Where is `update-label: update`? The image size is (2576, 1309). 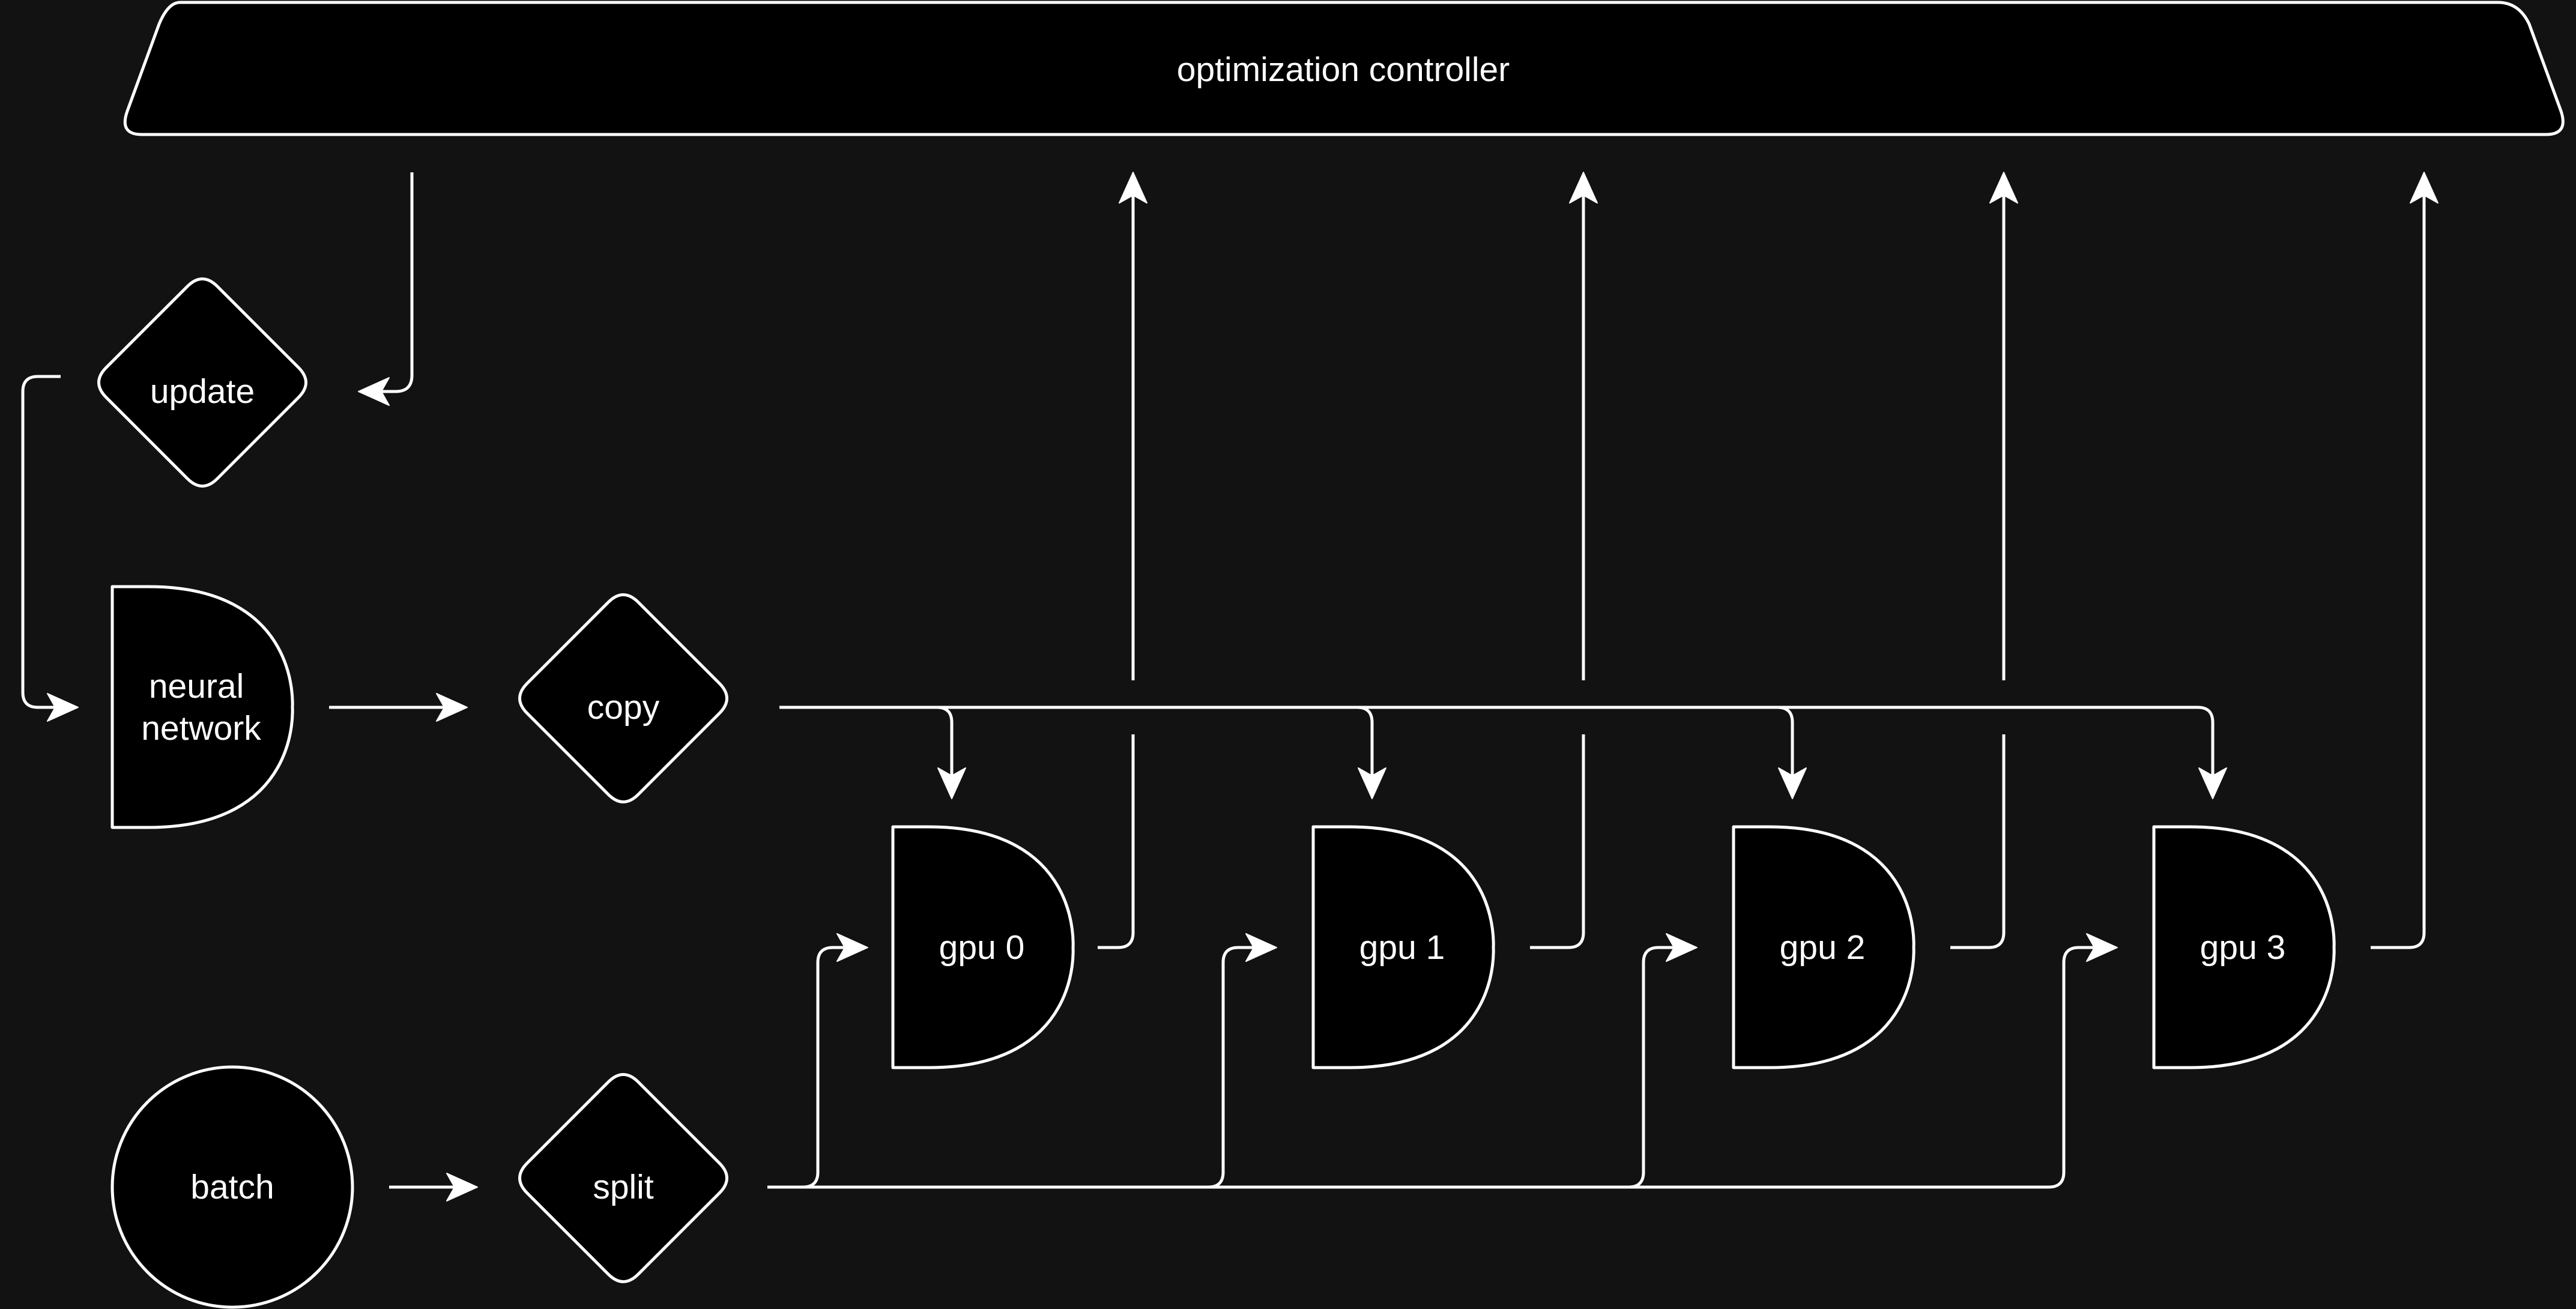 update-label: update is located at coordinates (202, 391).